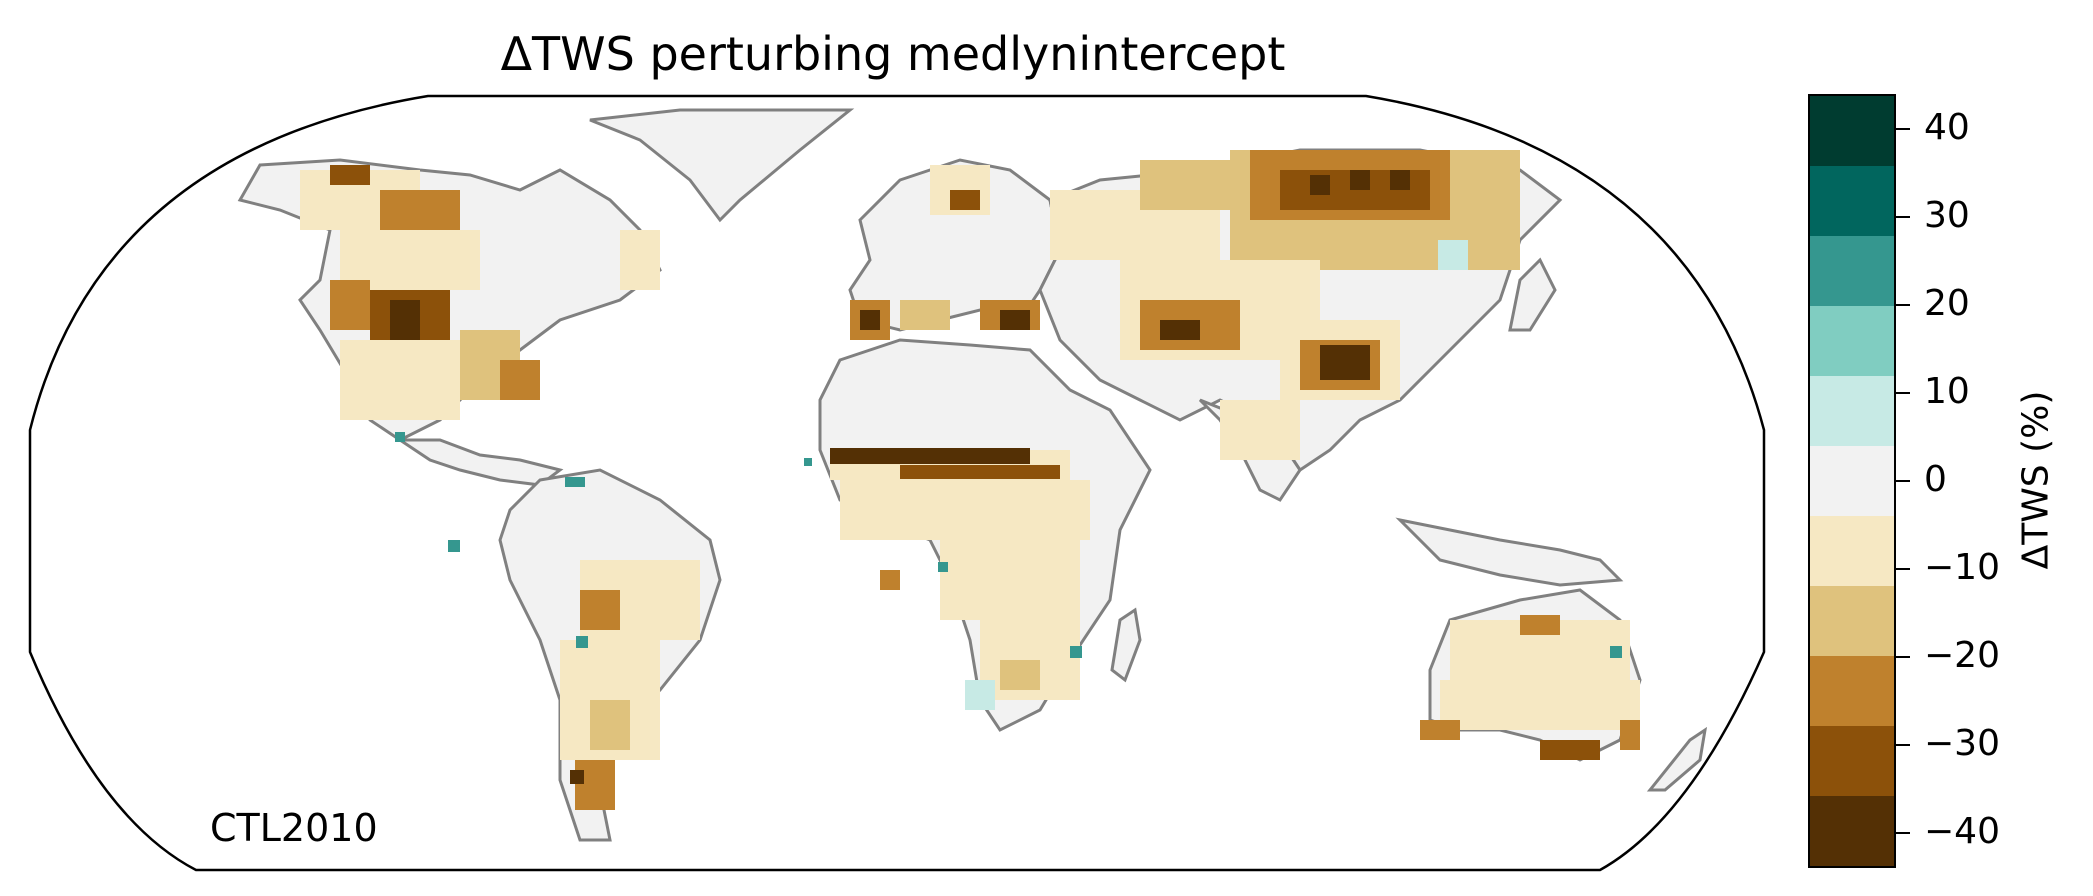 This screenshot has height=896, width=2093. What do you see at coordinates (1126, 645) in the screenshot?
I see `madagascar` at bounding box center [1126, 645].